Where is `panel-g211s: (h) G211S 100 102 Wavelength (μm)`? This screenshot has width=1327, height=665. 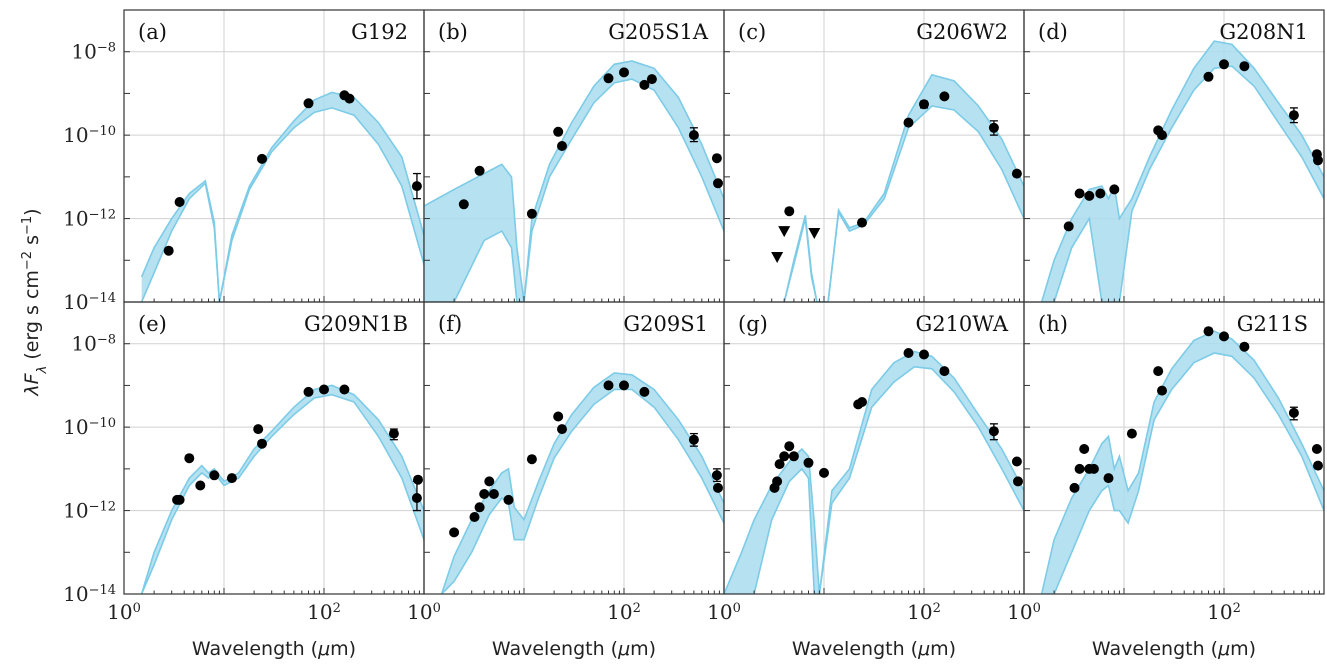 panel-g211s: (h) G211S 100 102 Wavelength (μm) is located at coordinates (1166, 480).